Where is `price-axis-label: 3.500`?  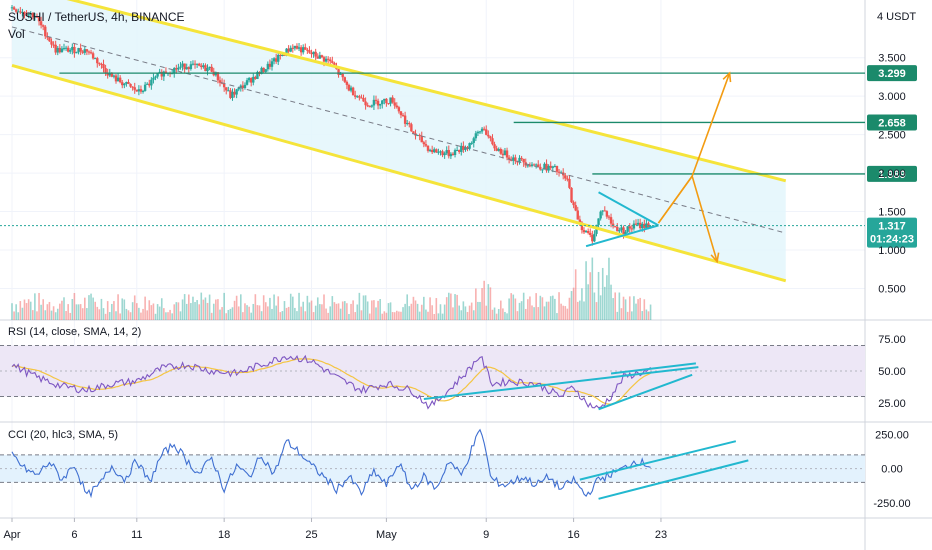
price-axis-label: 3.500 is located at coordinates (892, 59).